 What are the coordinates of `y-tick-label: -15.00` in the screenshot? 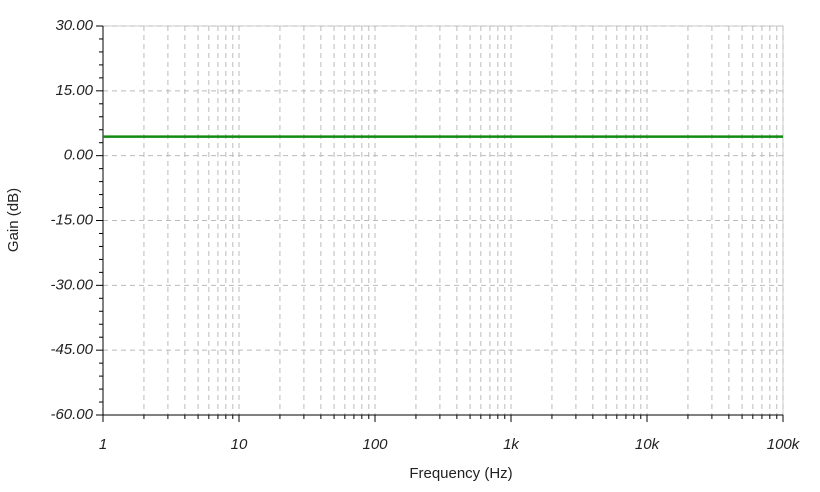 It's located at (71, 219).